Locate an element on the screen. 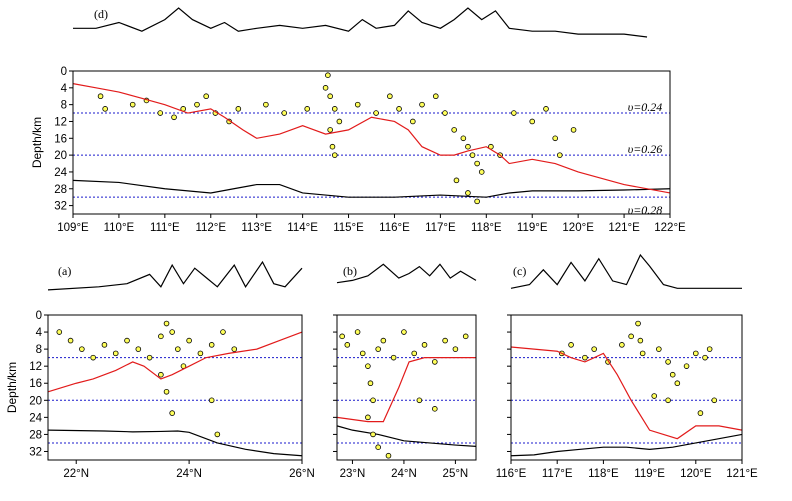 The image size is (792, 501). y-tick-label-d: 4 is located at coordinates (64, 89).